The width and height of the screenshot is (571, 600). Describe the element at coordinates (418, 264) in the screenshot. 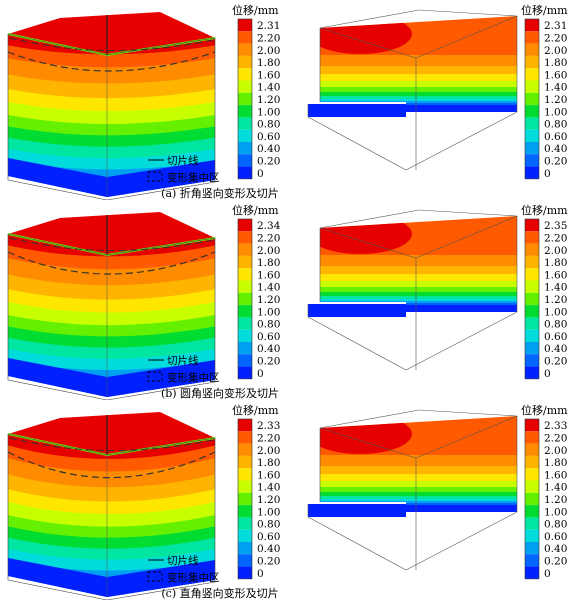

I see `slice-section` at that location.